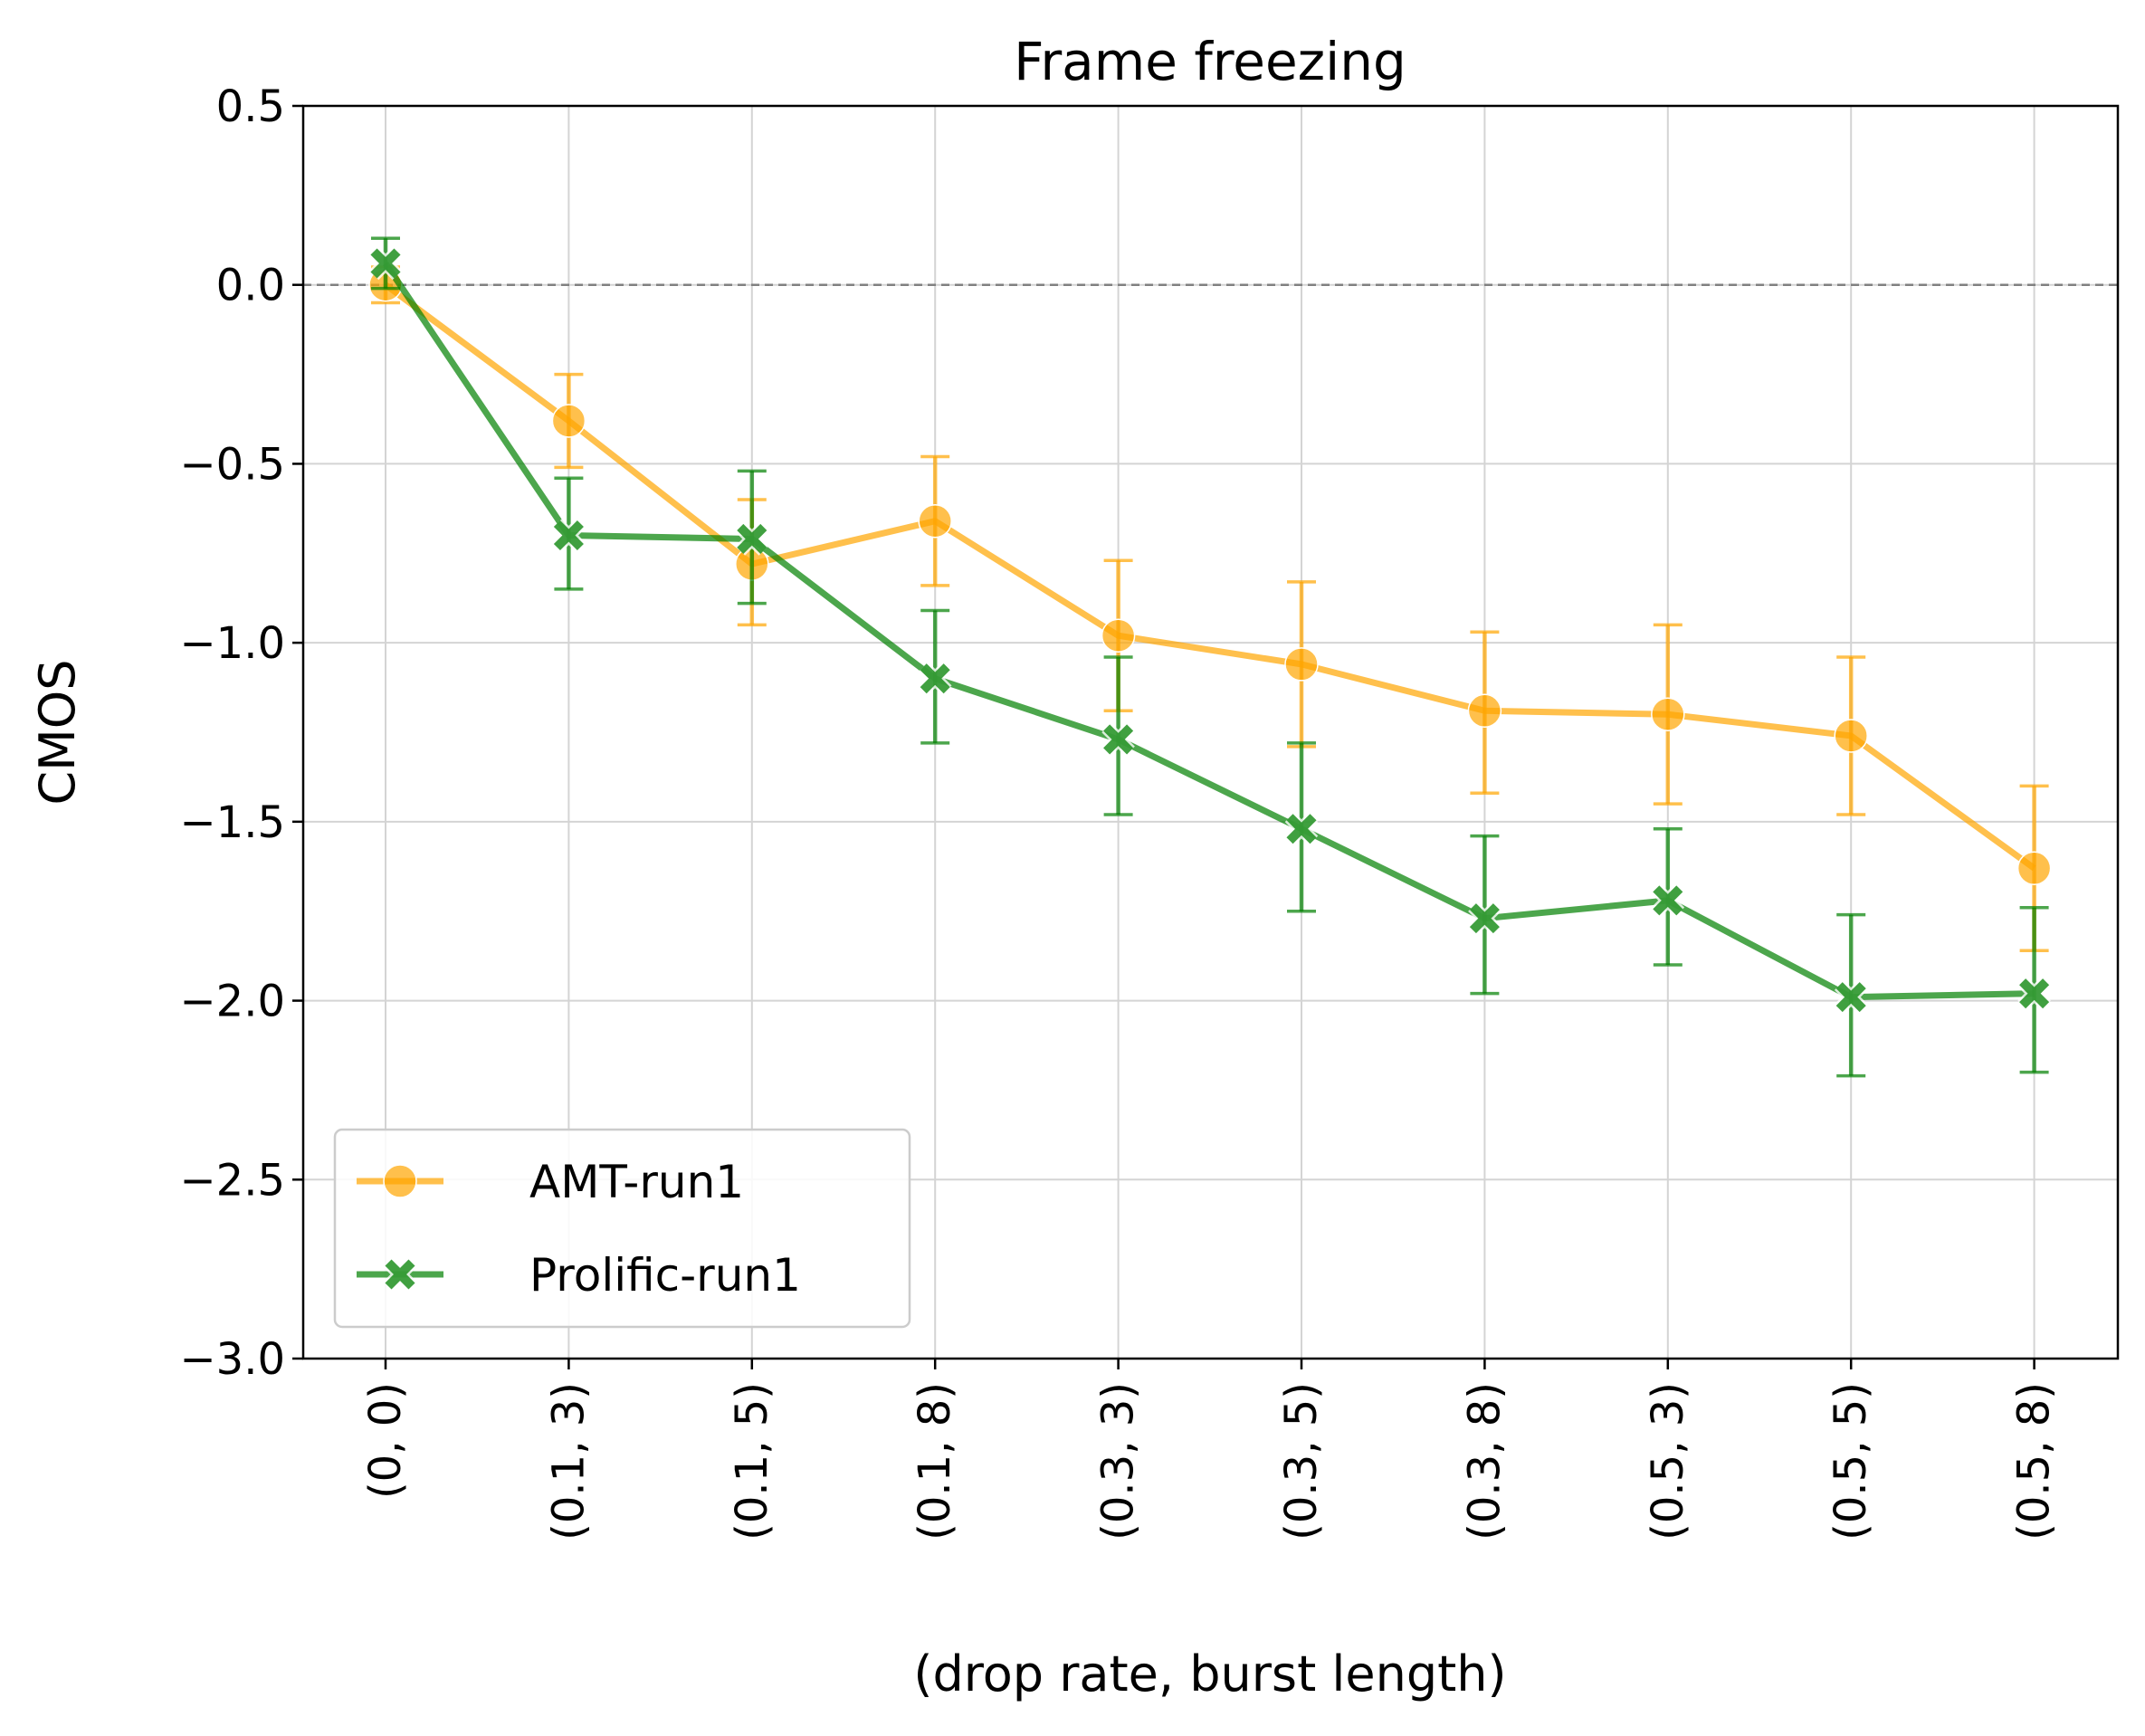 The width and height of the screenshot is (2145, 1736). What do you see at coordinates (250, 106) in the screenshot?
I see `y-tick-label: 0.5` at bounding box center [250, 106].